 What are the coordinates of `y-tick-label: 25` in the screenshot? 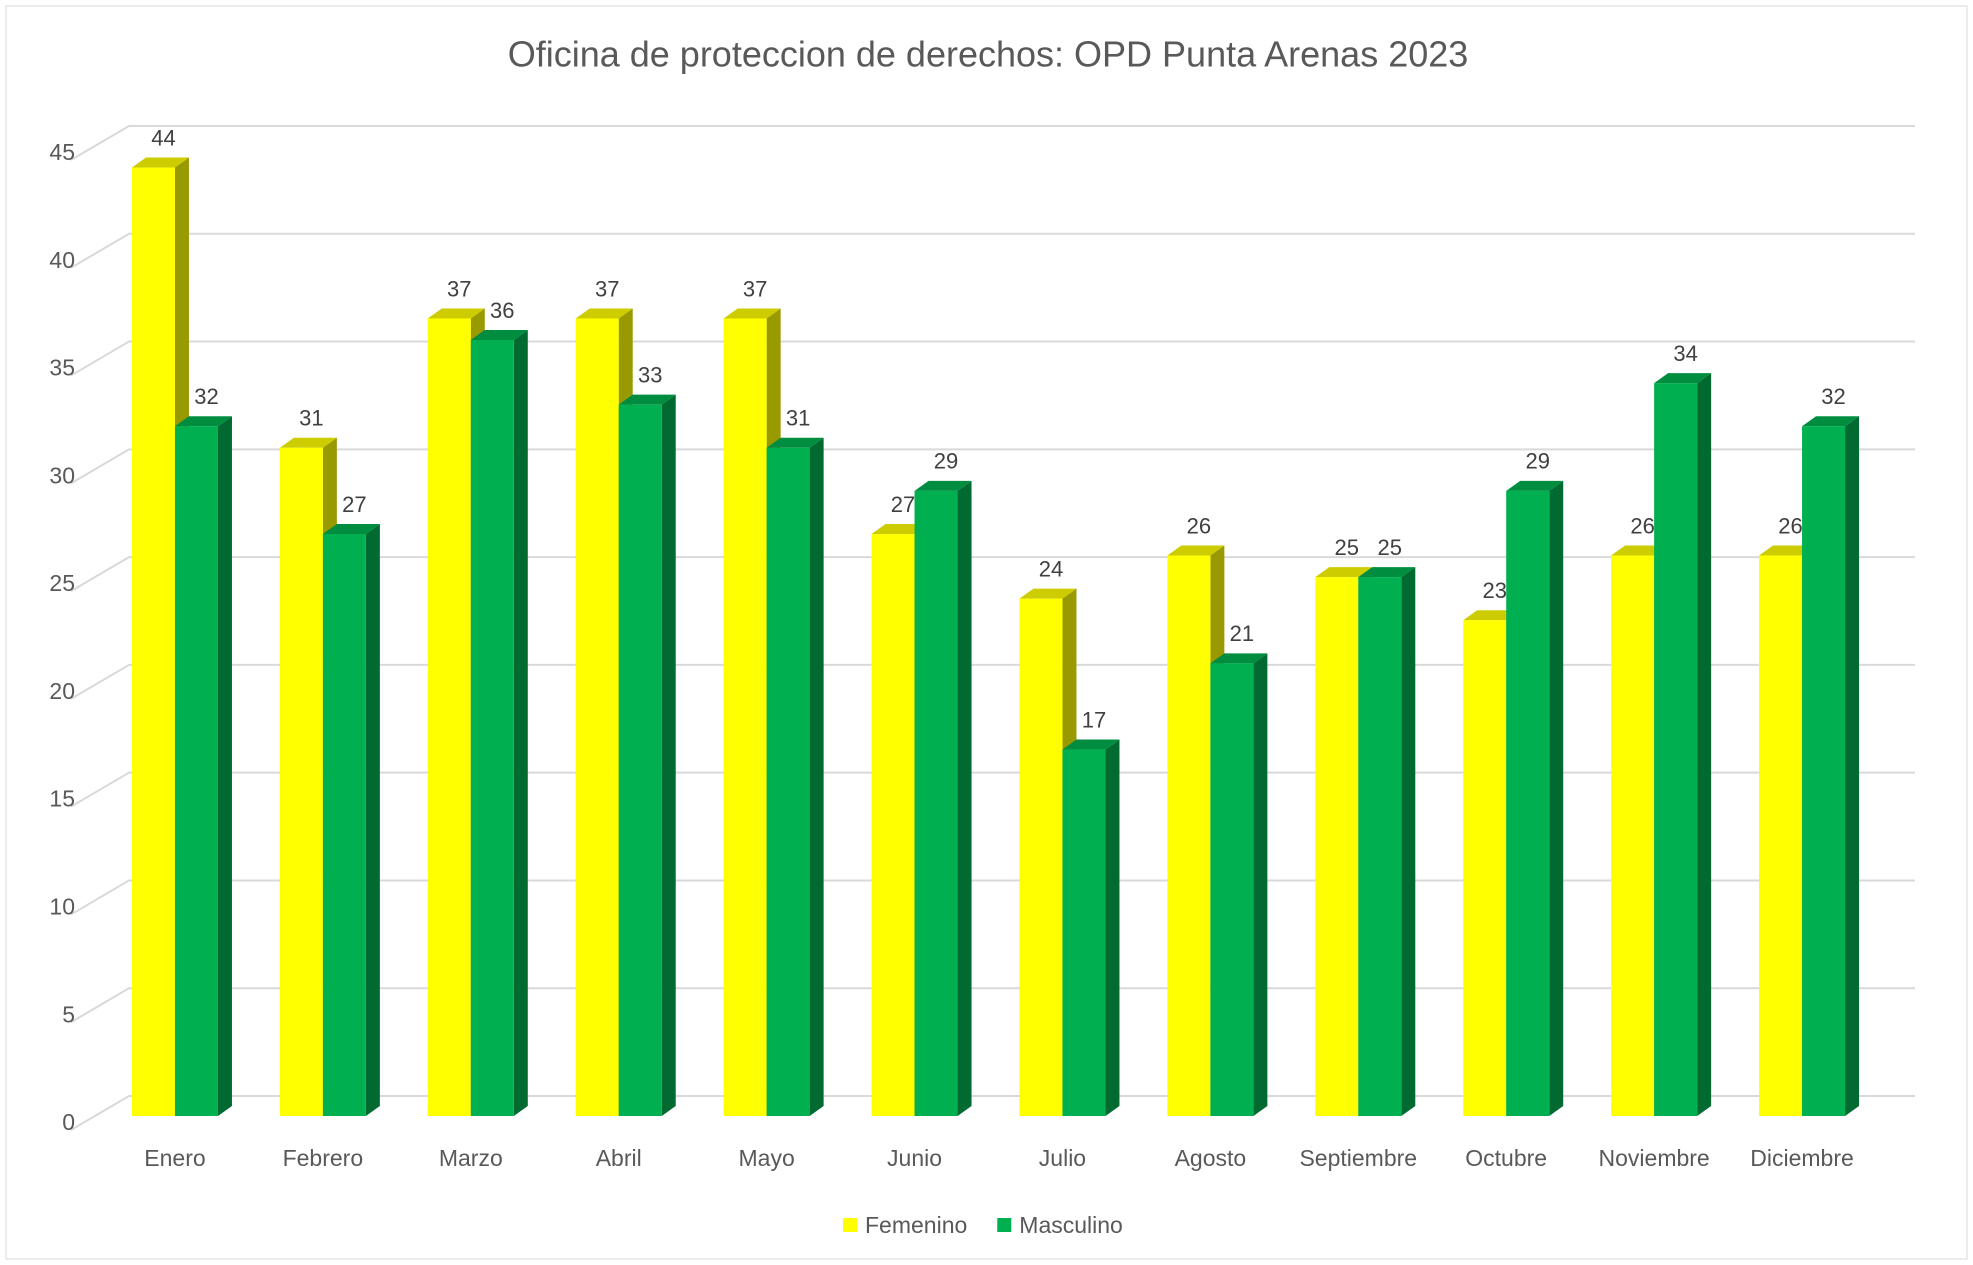 It's located at (62, 583).